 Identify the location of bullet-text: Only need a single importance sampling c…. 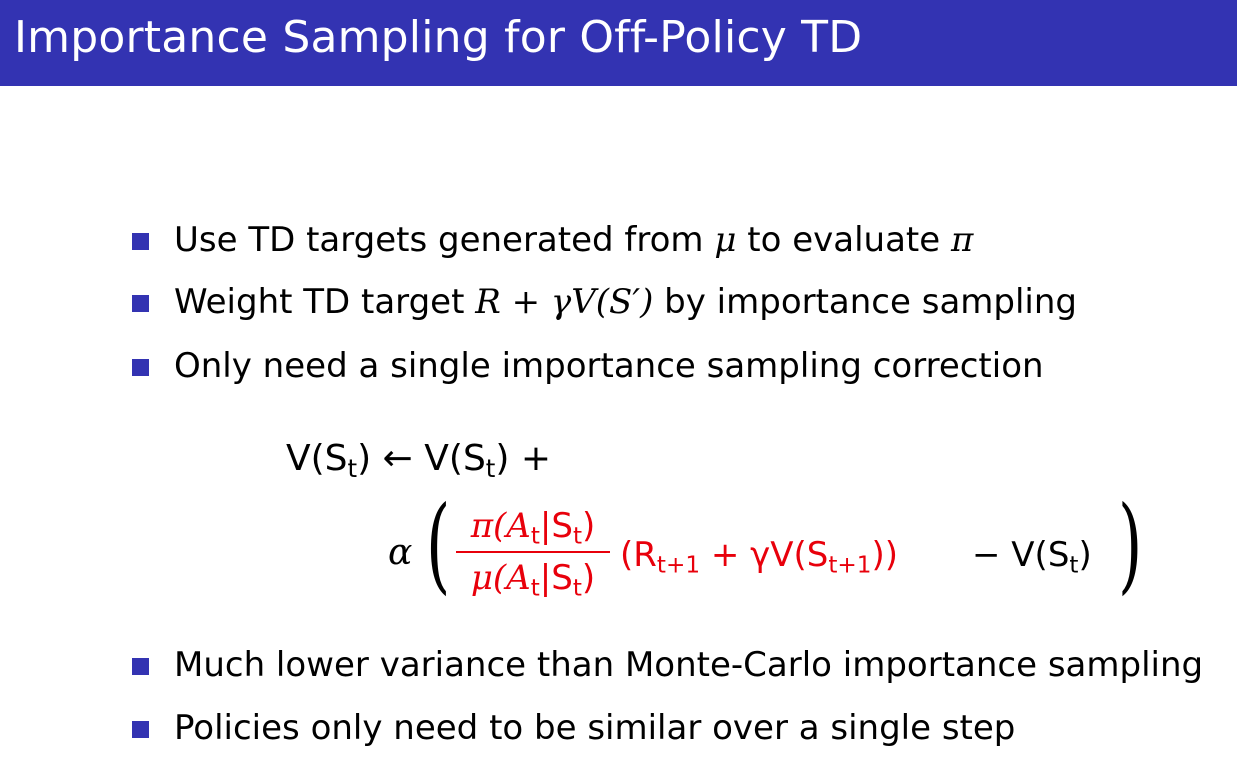
(609, 366).